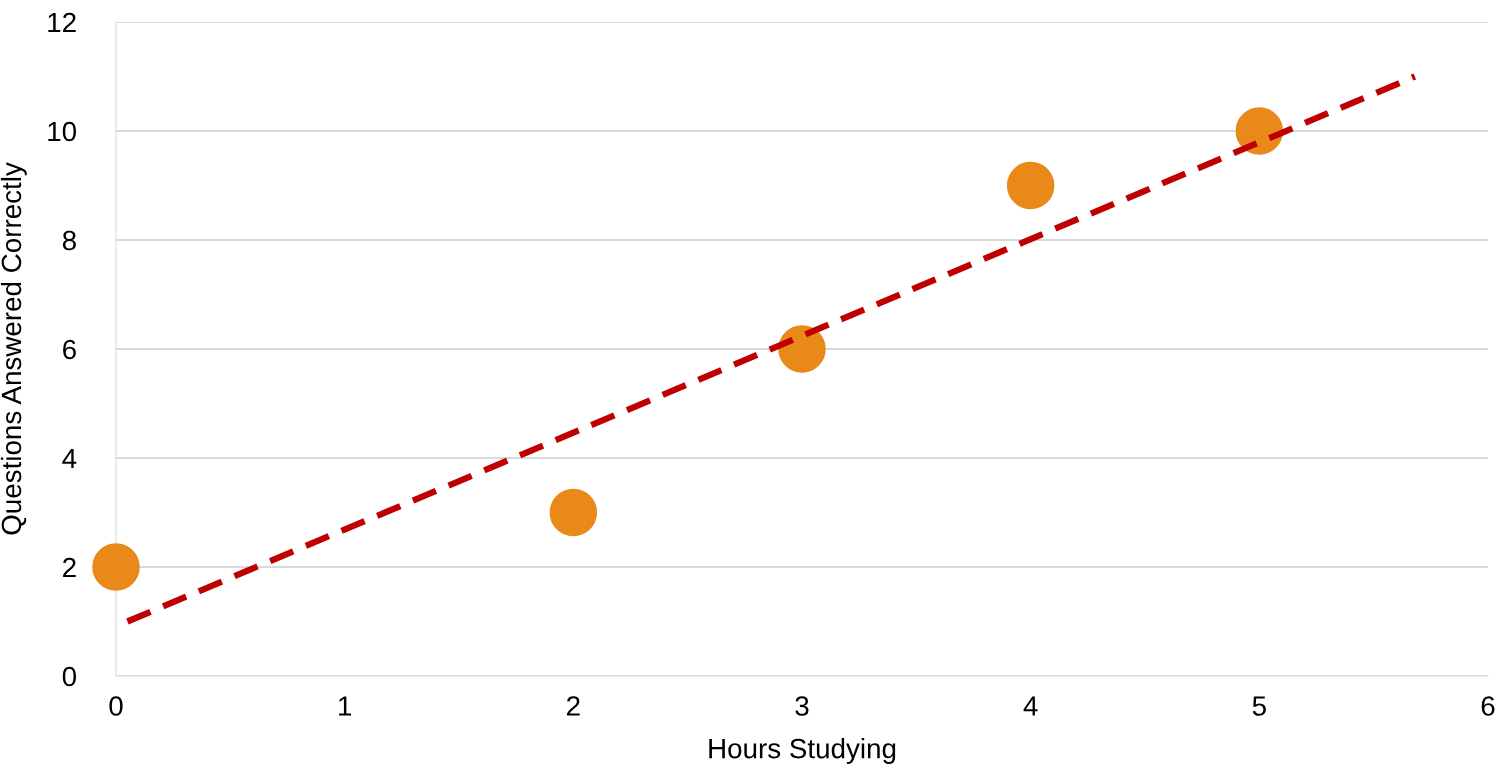  What do you see at coordinates (69, 240) in the screenshot?
I see `y-tick-label: 8` at bounding box center [69, 240].